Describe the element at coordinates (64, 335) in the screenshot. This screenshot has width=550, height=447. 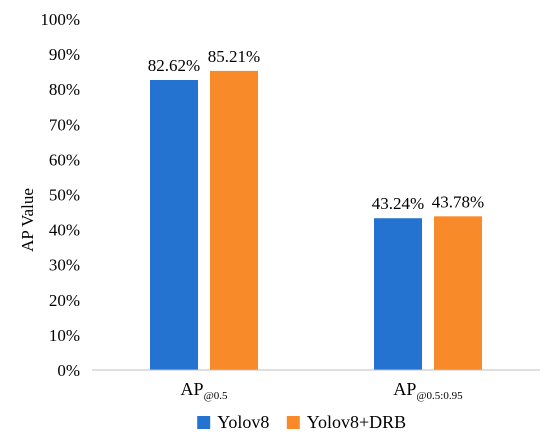
I see `y-tick-label: 10%` at that location.